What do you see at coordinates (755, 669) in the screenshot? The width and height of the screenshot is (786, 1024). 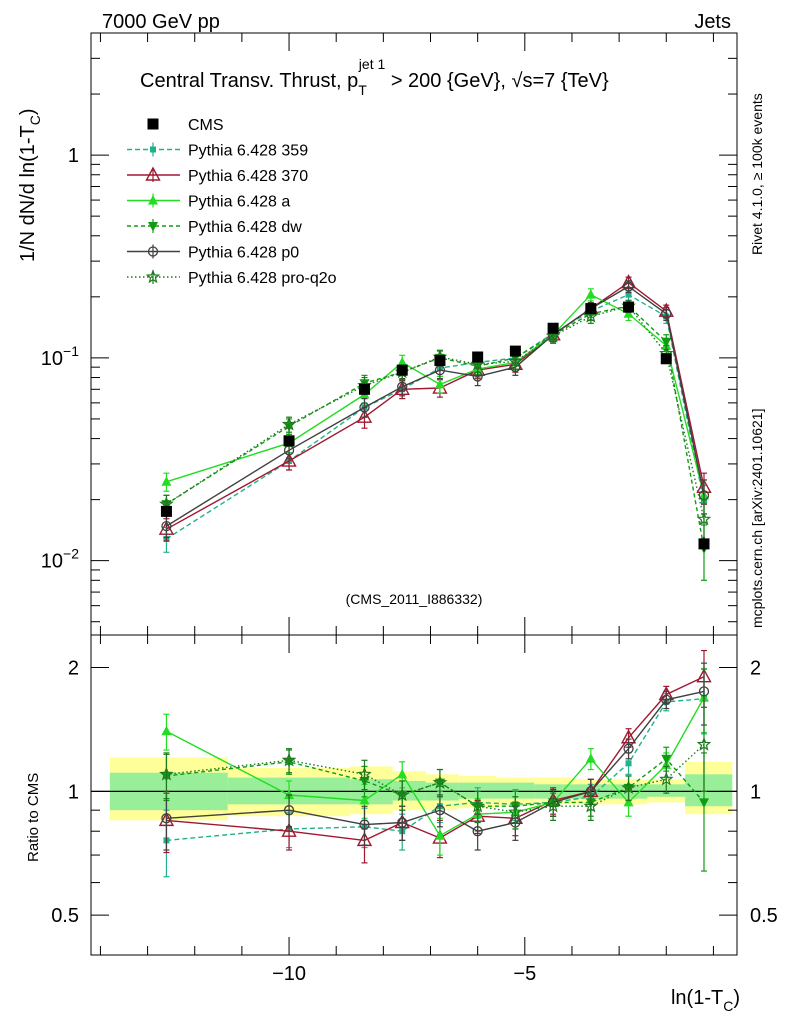 I see `ratio-y-tick-label-right: 2` at bounding box center [755, 669].